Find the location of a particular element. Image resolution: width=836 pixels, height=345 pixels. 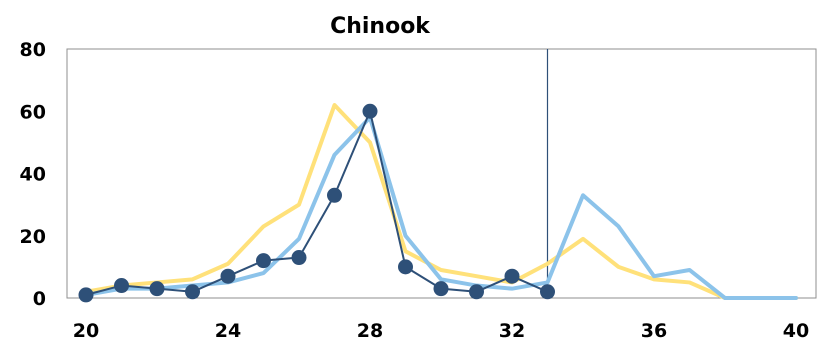

y-tick-label: 20 is located at coordinates (33, 237).